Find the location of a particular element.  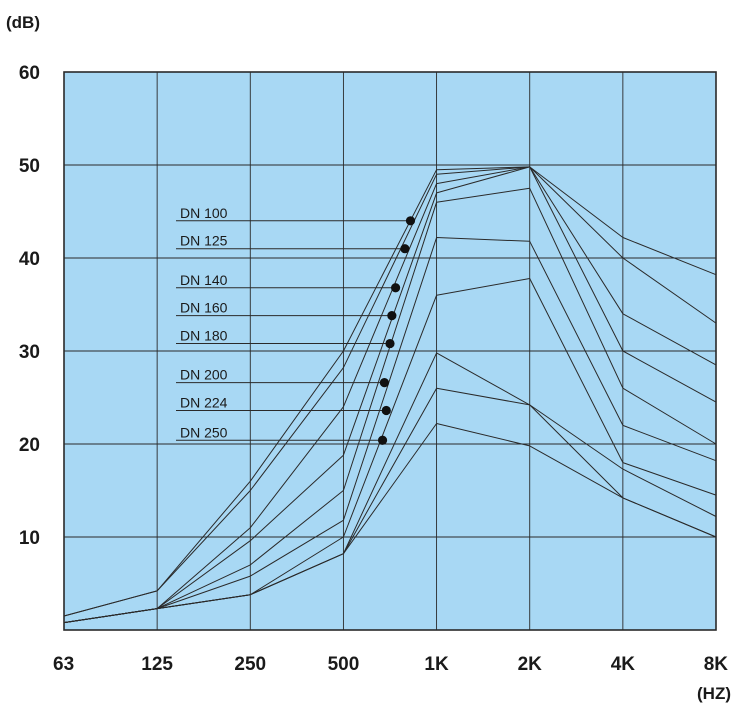

x-tick-label: 1K is located at coordinates (436, 664).